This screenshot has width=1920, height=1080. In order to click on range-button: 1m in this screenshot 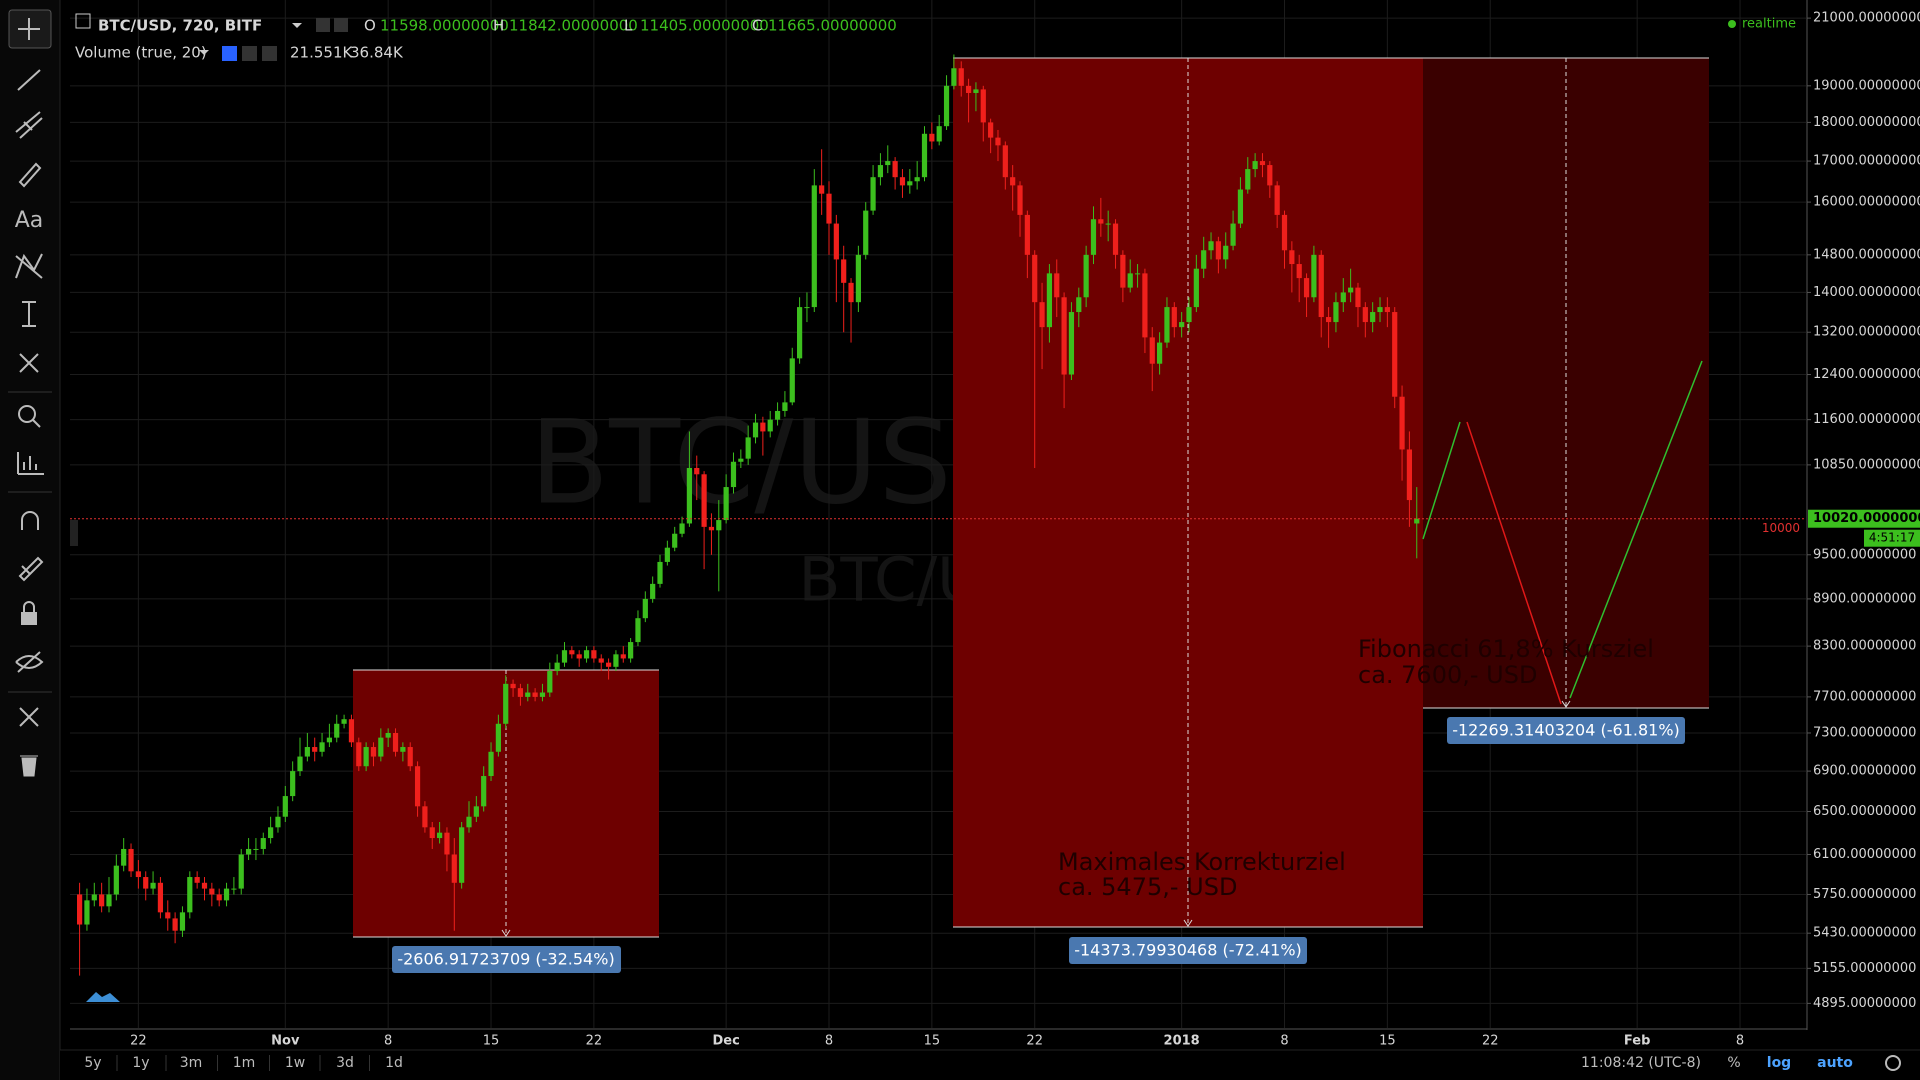, I will do `click(244, 1063)`.